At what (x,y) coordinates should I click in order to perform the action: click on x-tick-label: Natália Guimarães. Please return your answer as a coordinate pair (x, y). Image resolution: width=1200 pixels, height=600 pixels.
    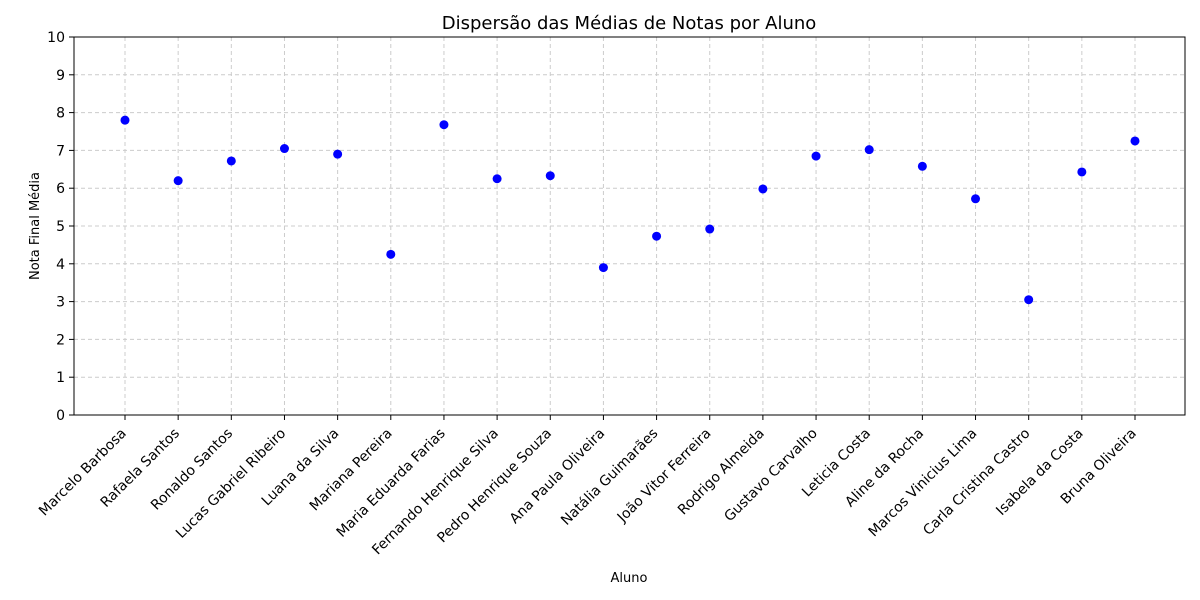
    Looking at the image, I should click on (609, 477).